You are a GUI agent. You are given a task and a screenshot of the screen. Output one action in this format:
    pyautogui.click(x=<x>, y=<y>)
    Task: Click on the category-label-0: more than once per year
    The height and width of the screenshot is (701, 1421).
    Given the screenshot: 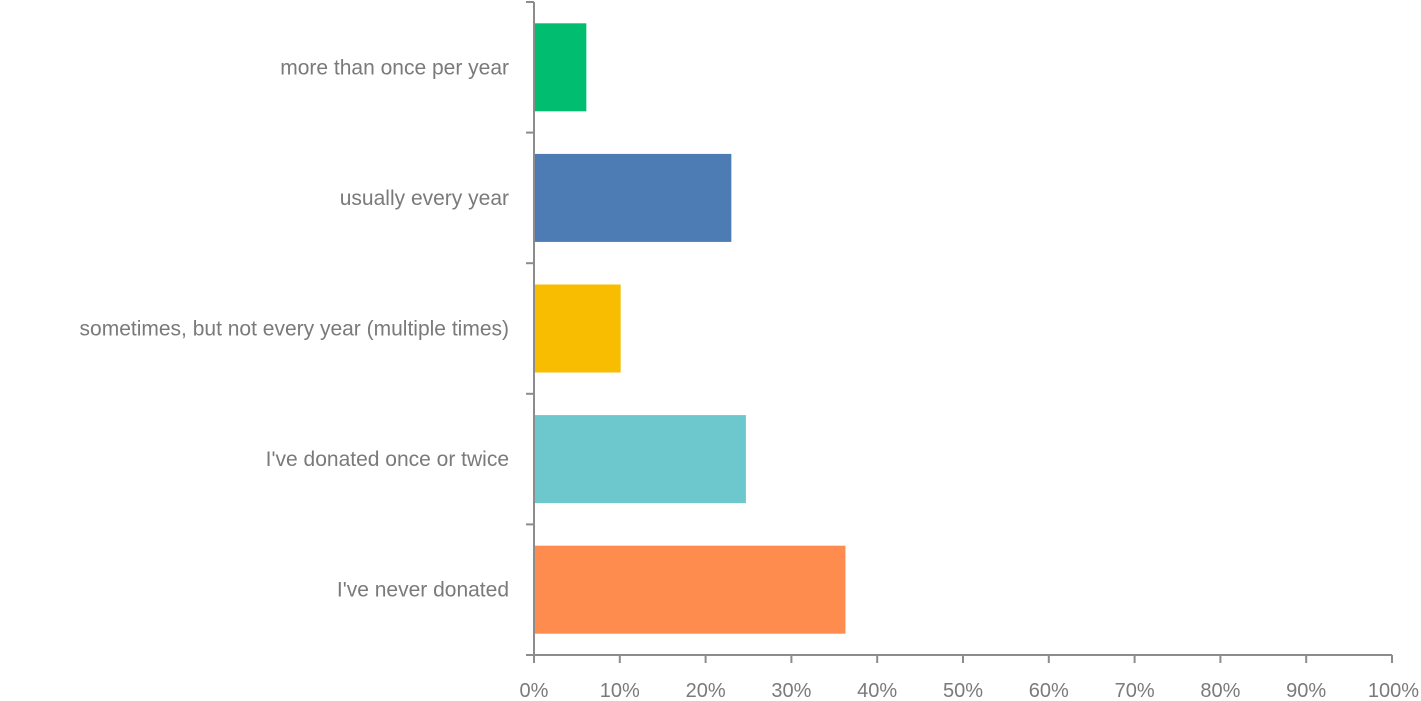 What is the action you would take?
    pyautogui.click(x=394, y=67)
    